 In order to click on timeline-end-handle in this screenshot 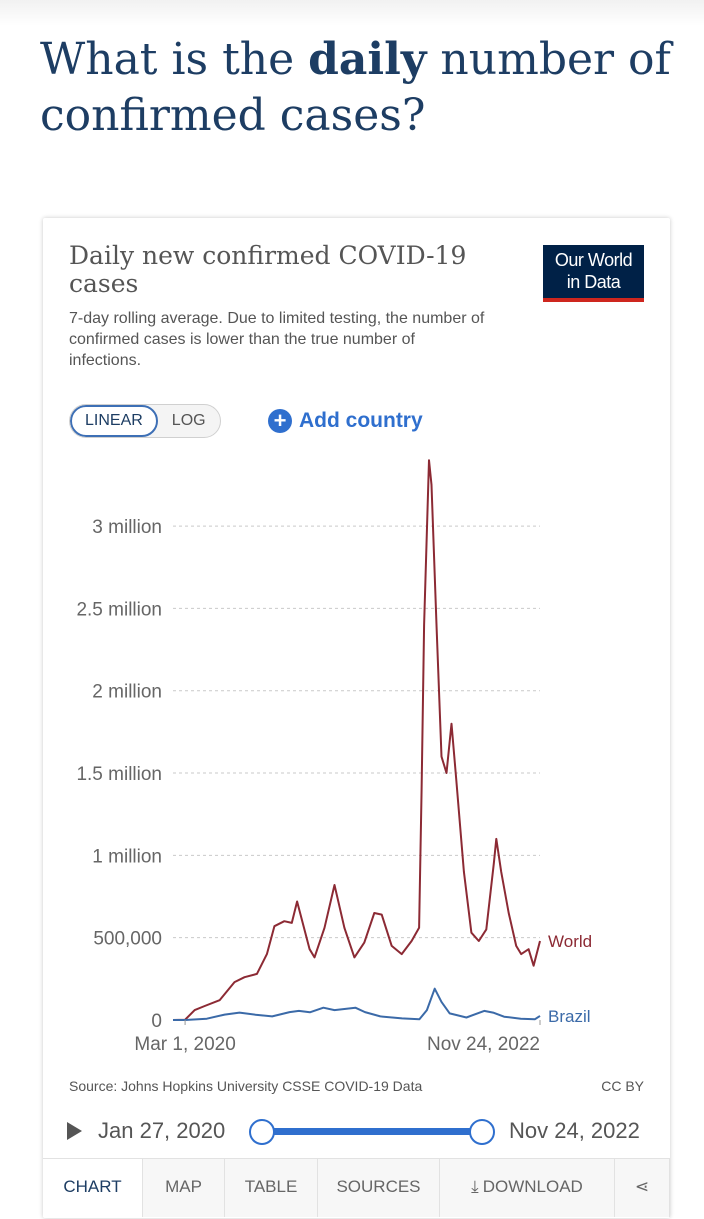, I will do `click(482, 1132)`.